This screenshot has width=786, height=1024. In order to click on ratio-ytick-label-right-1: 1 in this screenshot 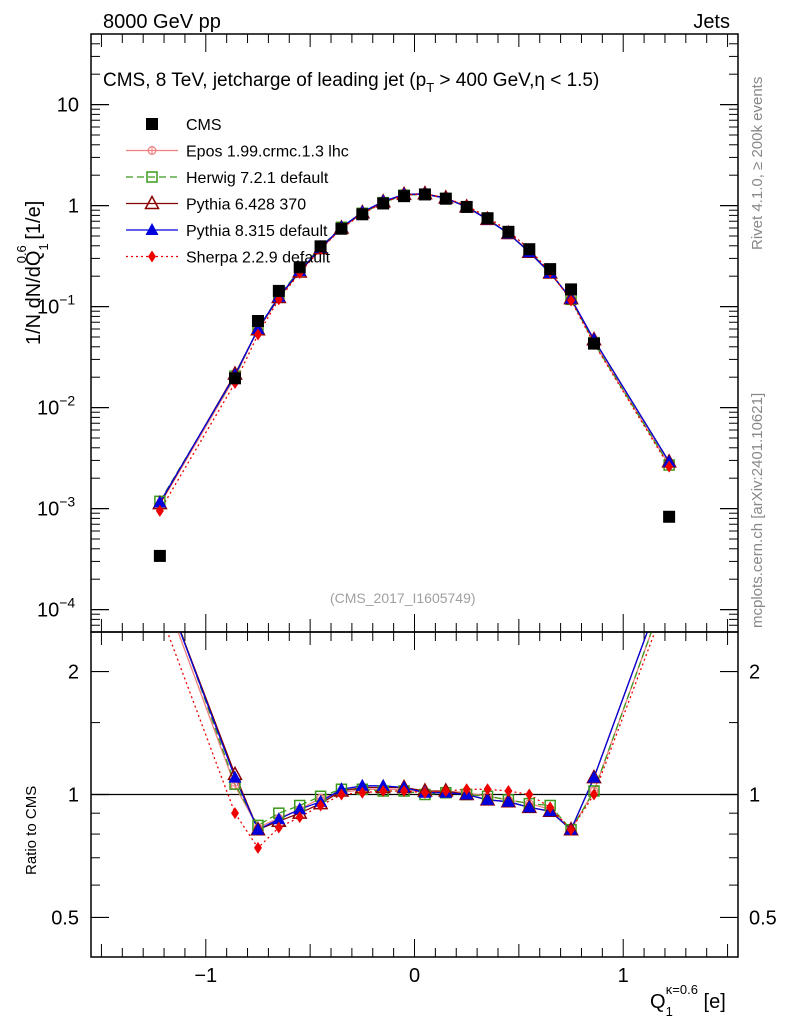, I will do `click(754, 796)`.